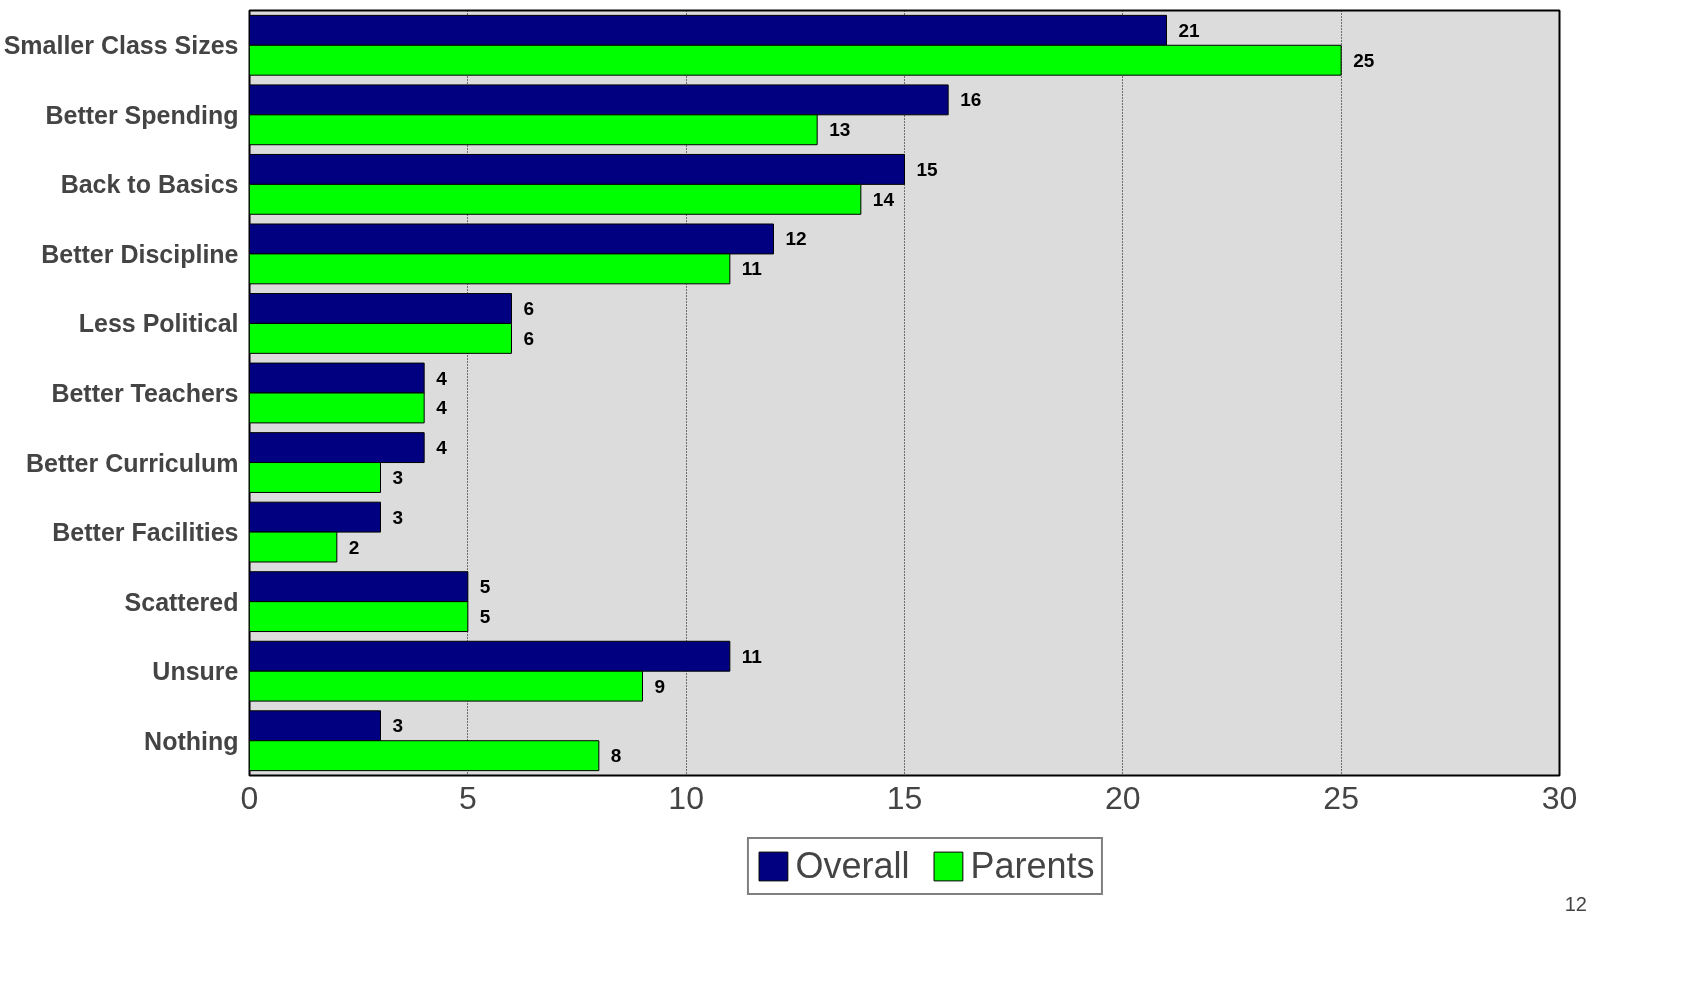 The image size is (1694, 997). What do you see at coordinates (1364, 60) in the screenshot?
I see `data-label: 25` at bounding box center [1364, 60].